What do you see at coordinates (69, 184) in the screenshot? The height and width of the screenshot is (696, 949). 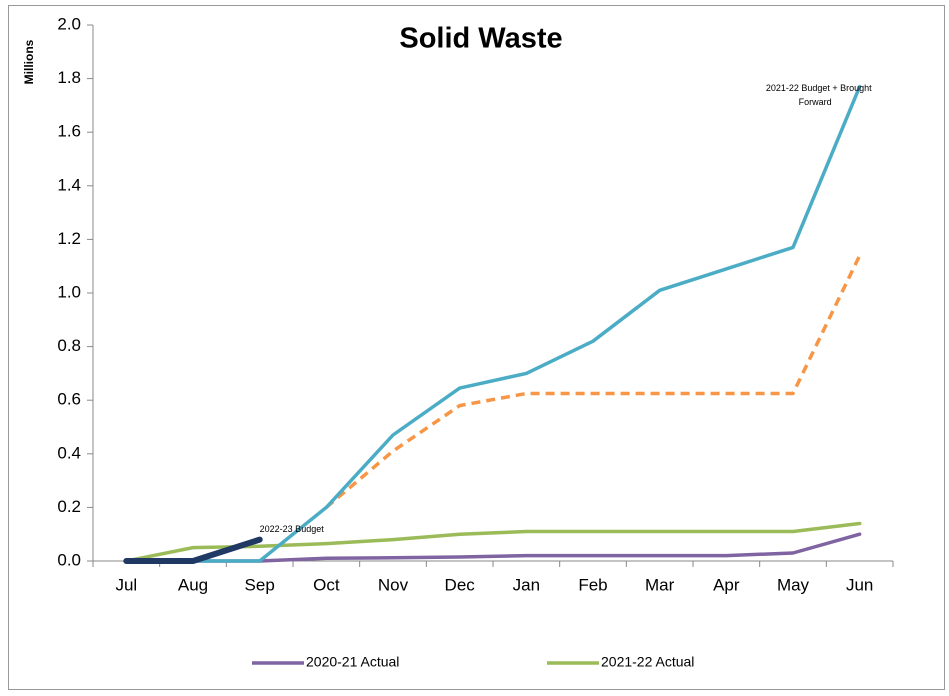 I see `y-tick-label: 1.4` at bounding box center [69, 184].